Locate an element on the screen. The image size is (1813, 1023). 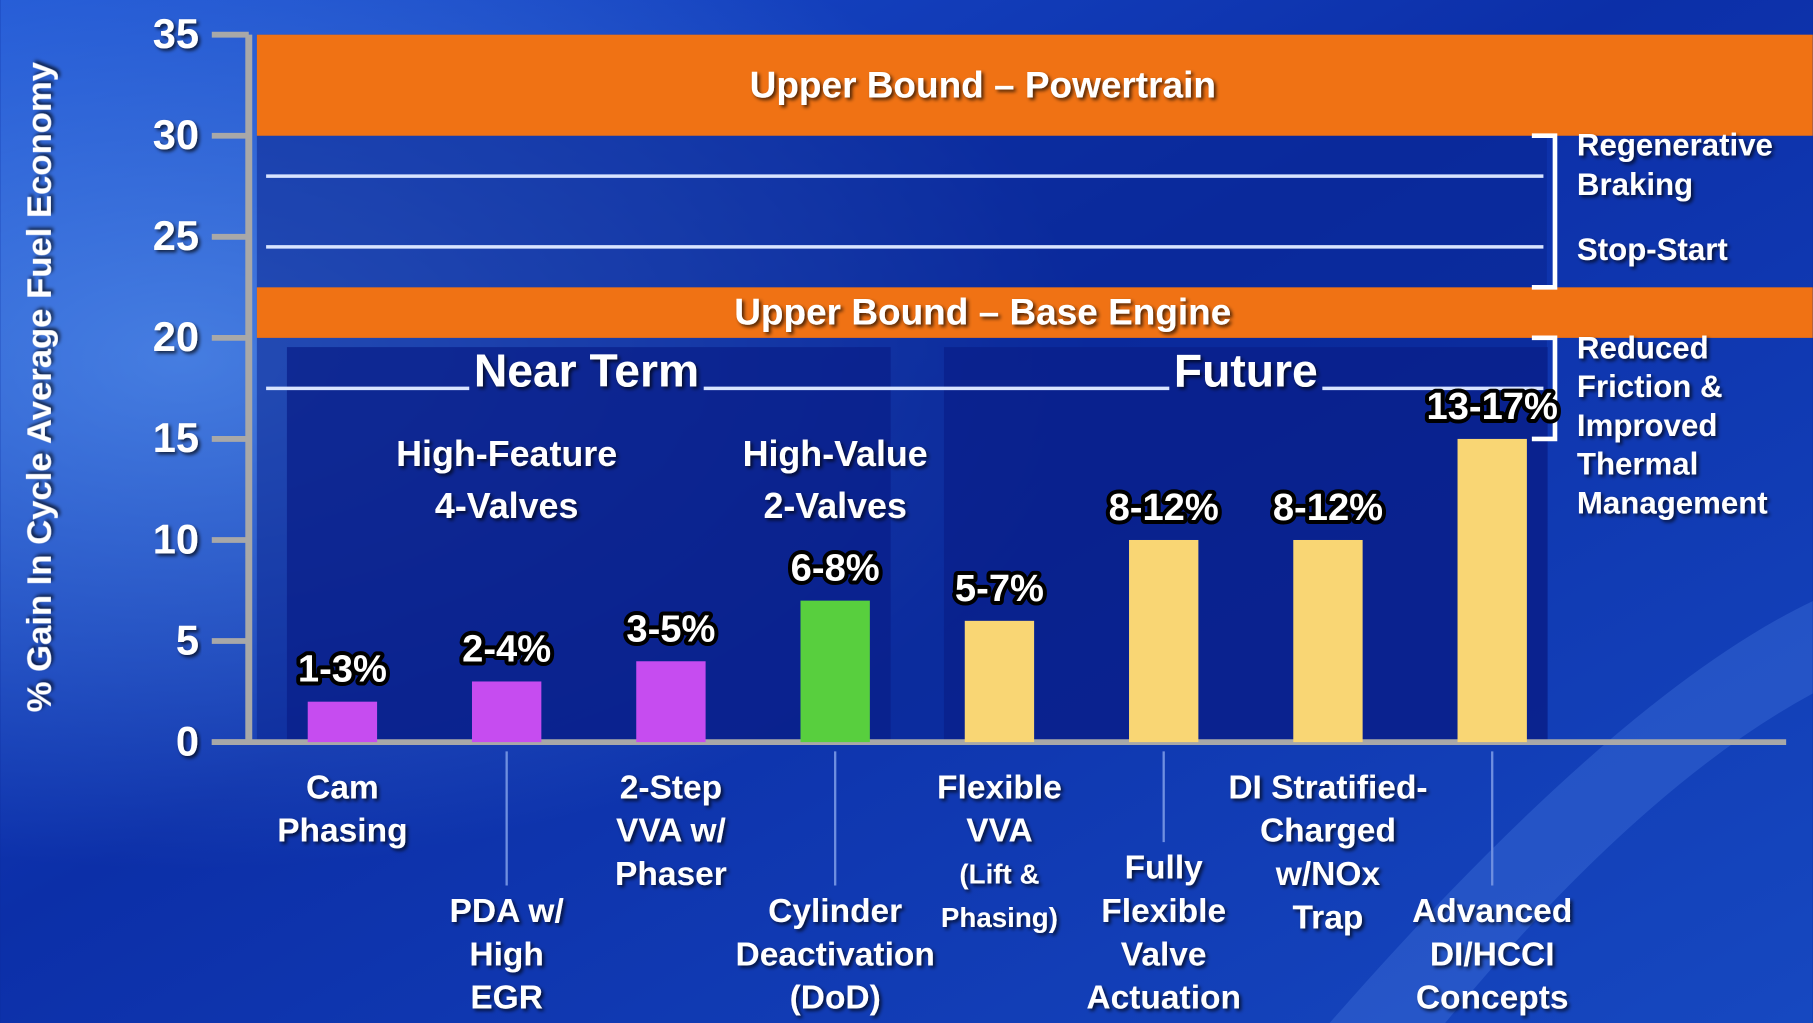
x-tick-label: Fully is located at coordinates (1164, 868).